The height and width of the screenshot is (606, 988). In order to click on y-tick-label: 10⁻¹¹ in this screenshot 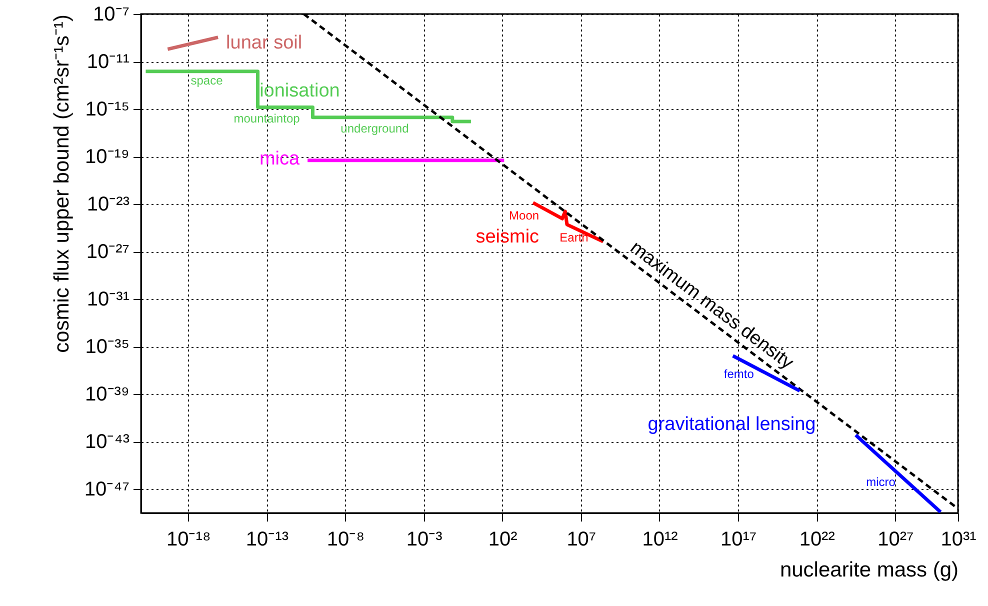, I will do `click(108, 62)`.